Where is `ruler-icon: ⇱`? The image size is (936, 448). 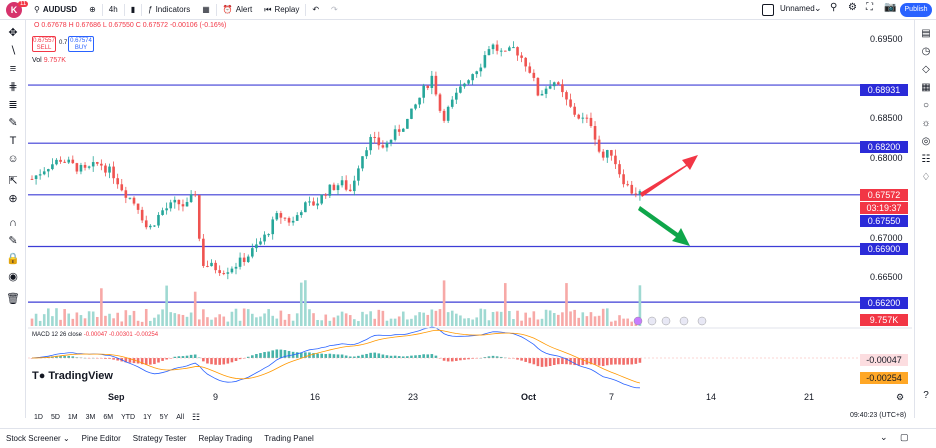
ruler-icon: ⇱ is located at coordinates (13, 181).